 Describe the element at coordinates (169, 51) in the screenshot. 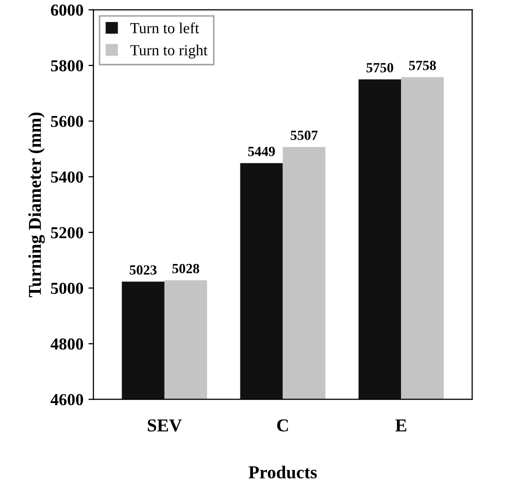

I see `legend-label: Turn to right` at that location.